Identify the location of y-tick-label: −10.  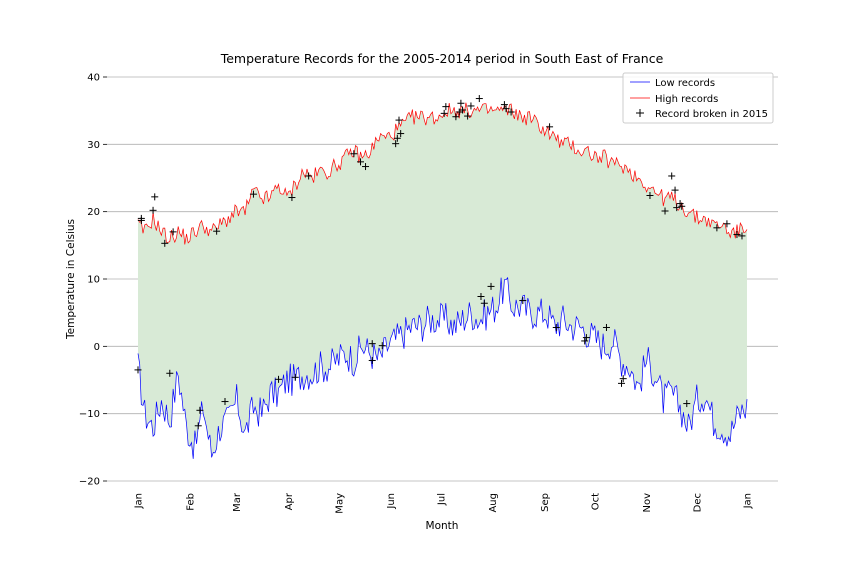
(89, 414).